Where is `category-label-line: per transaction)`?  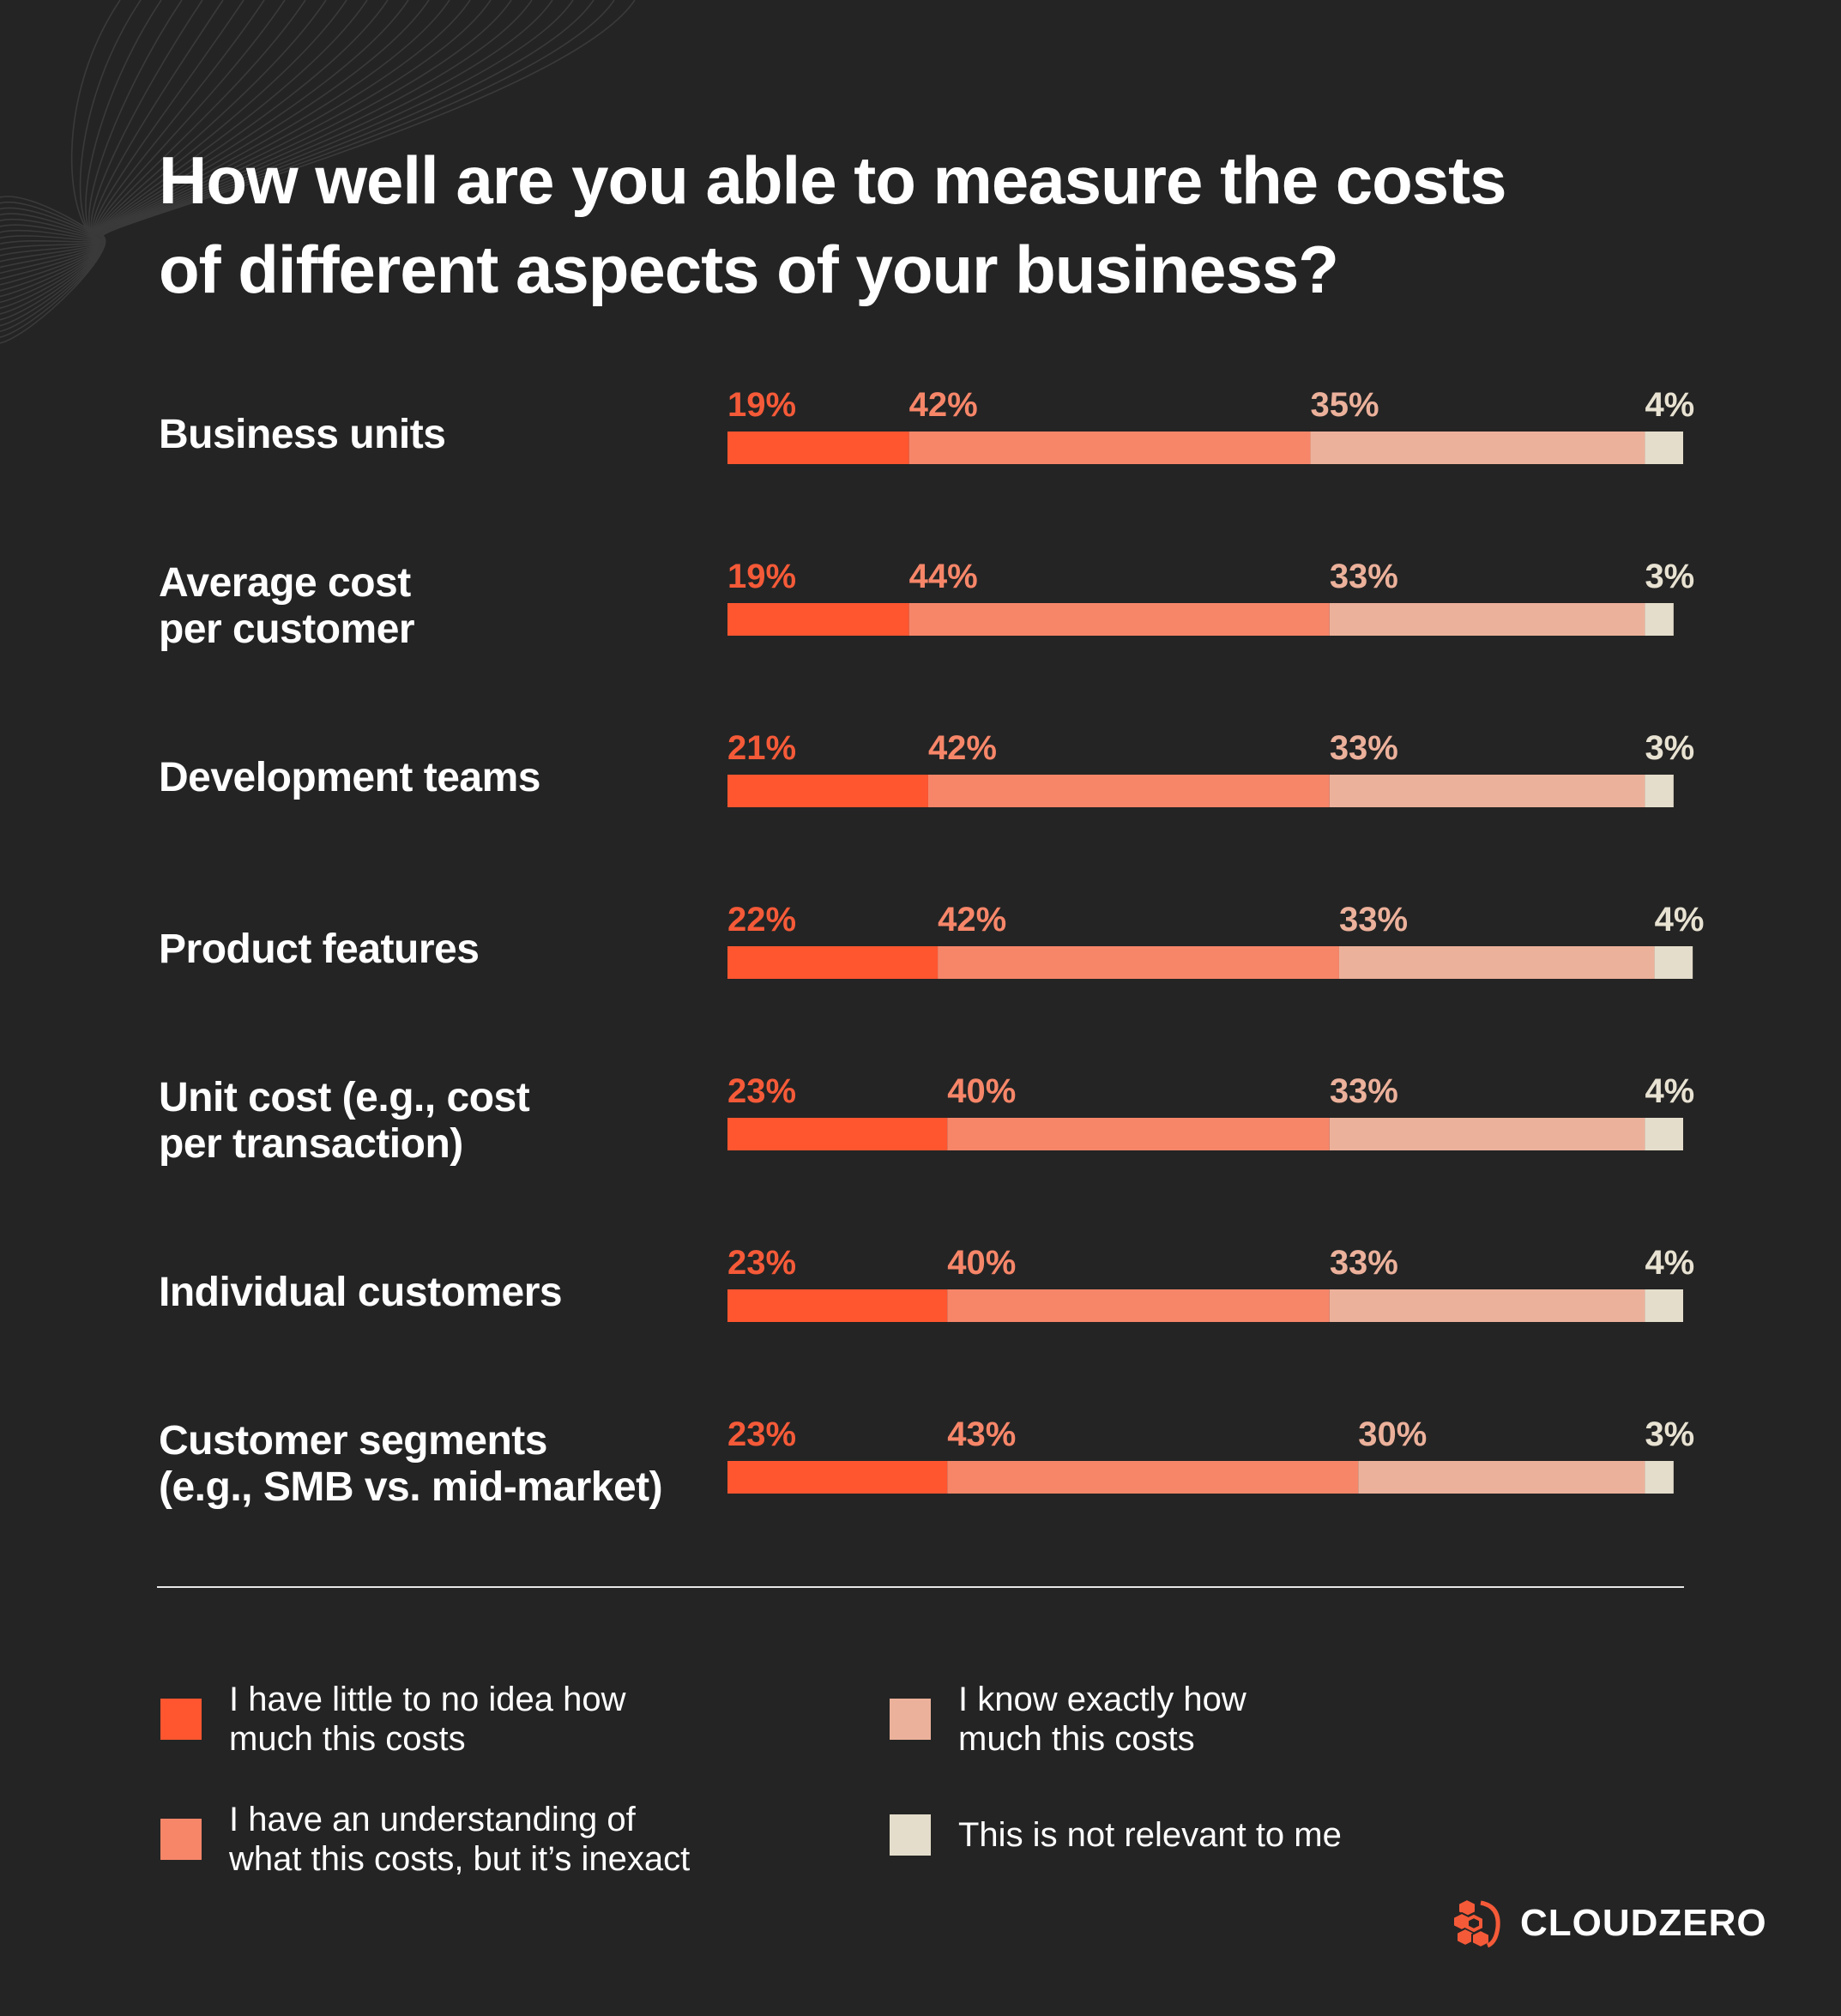 category-label-line: per transaction) is located at coordinates (311, 1144).